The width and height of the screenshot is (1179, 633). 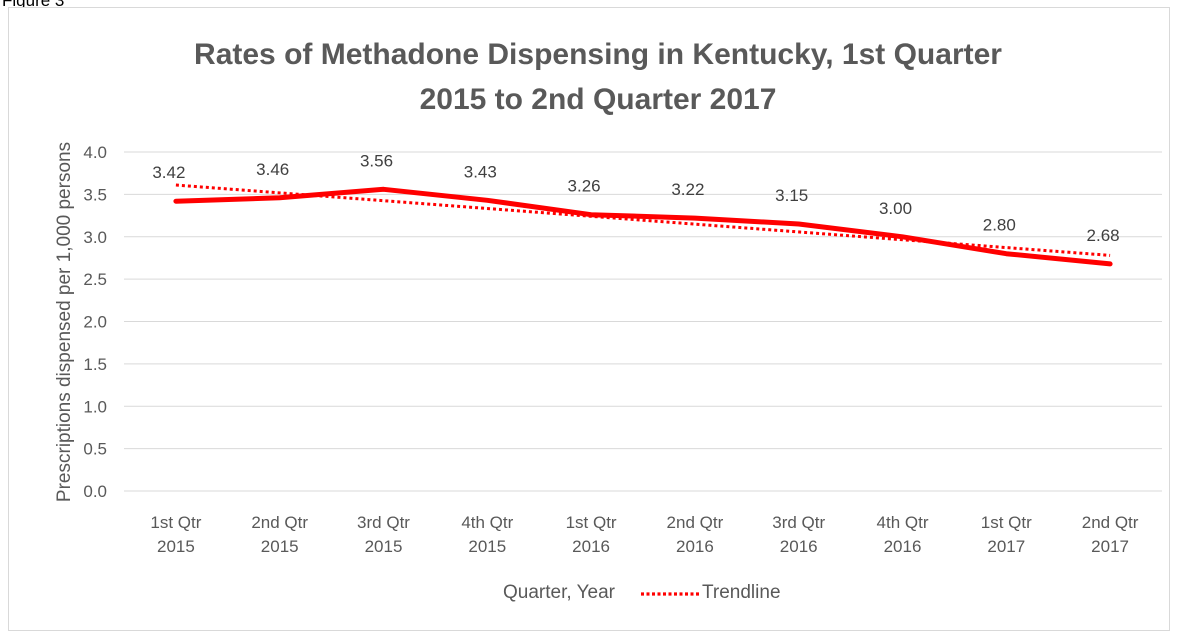 What do you see at coordinates (95, 449) in the screenshot?
I see `y-tick-label: 0.5` at bounding box center [95, 449].